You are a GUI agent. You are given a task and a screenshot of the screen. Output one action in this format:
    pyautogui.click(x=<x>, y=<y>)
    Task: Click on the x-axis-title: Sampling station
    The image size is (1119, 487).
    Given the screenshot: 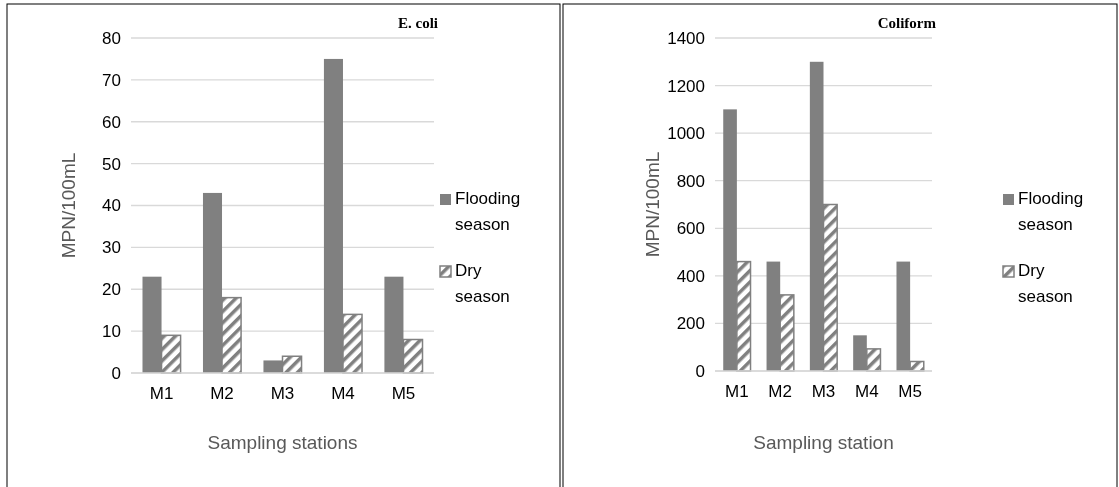 What is the action you would take?
    pyautogui.click(x=823, y=442)
    